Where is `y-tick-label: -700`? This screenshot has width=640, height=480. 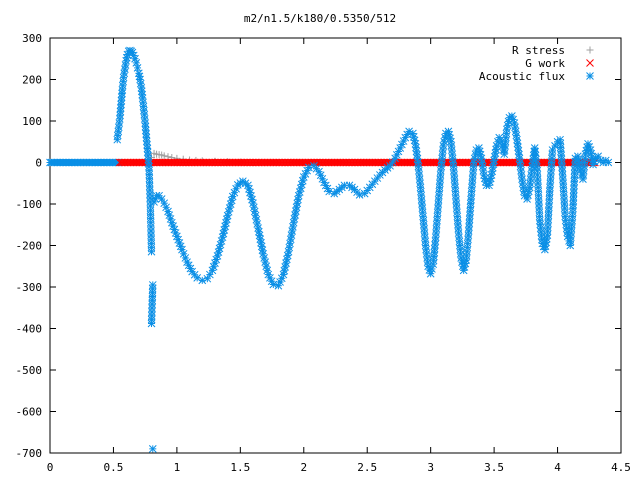
y-tick-label: -700 is located at coordinates (29, 453).